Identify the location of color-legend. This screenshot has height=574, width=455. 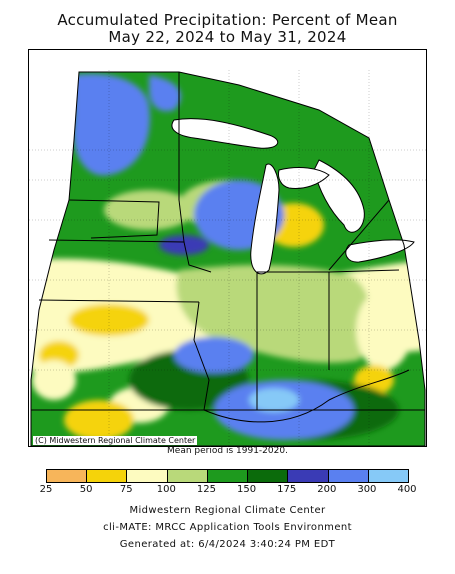
(227, 476).